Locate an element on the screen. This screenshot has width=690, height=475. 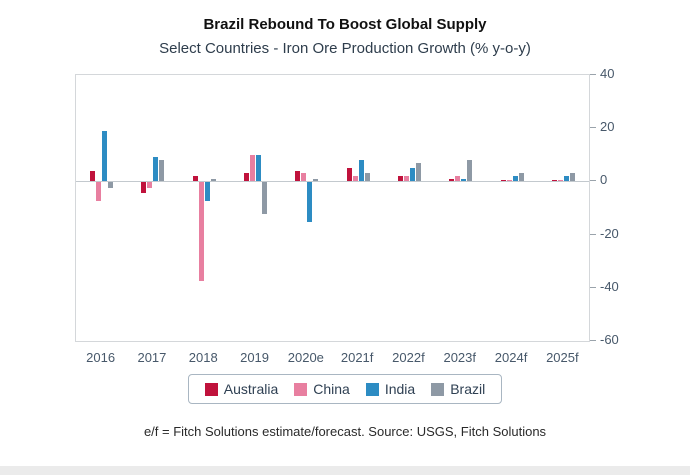
bar-australia-2018 is located at coordinates (195, 179).